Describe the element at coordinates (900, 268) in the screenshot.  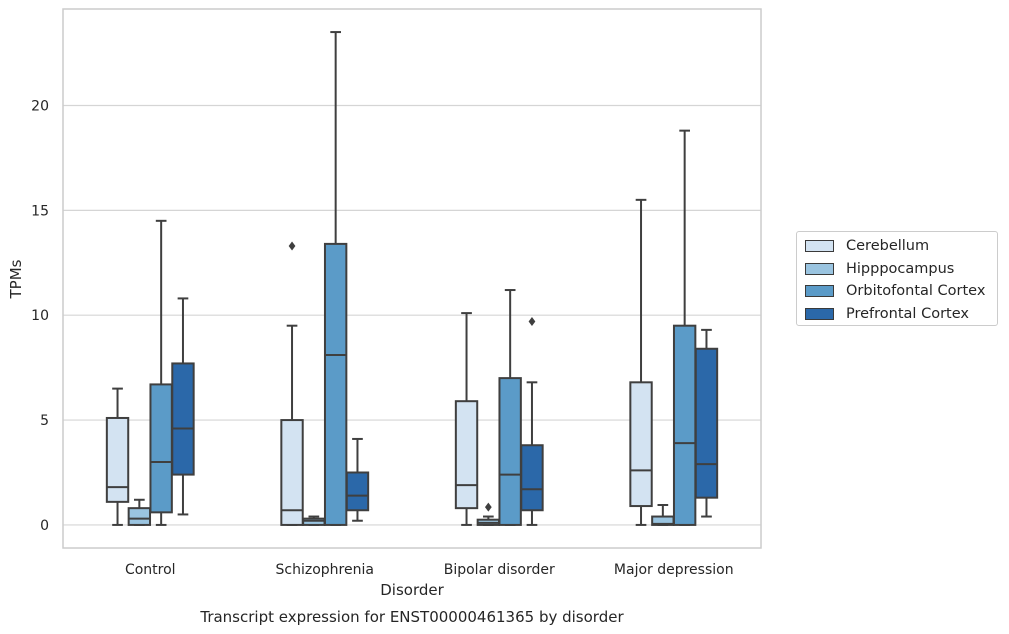
I see `legend-label: Hipppocampus` at that location.